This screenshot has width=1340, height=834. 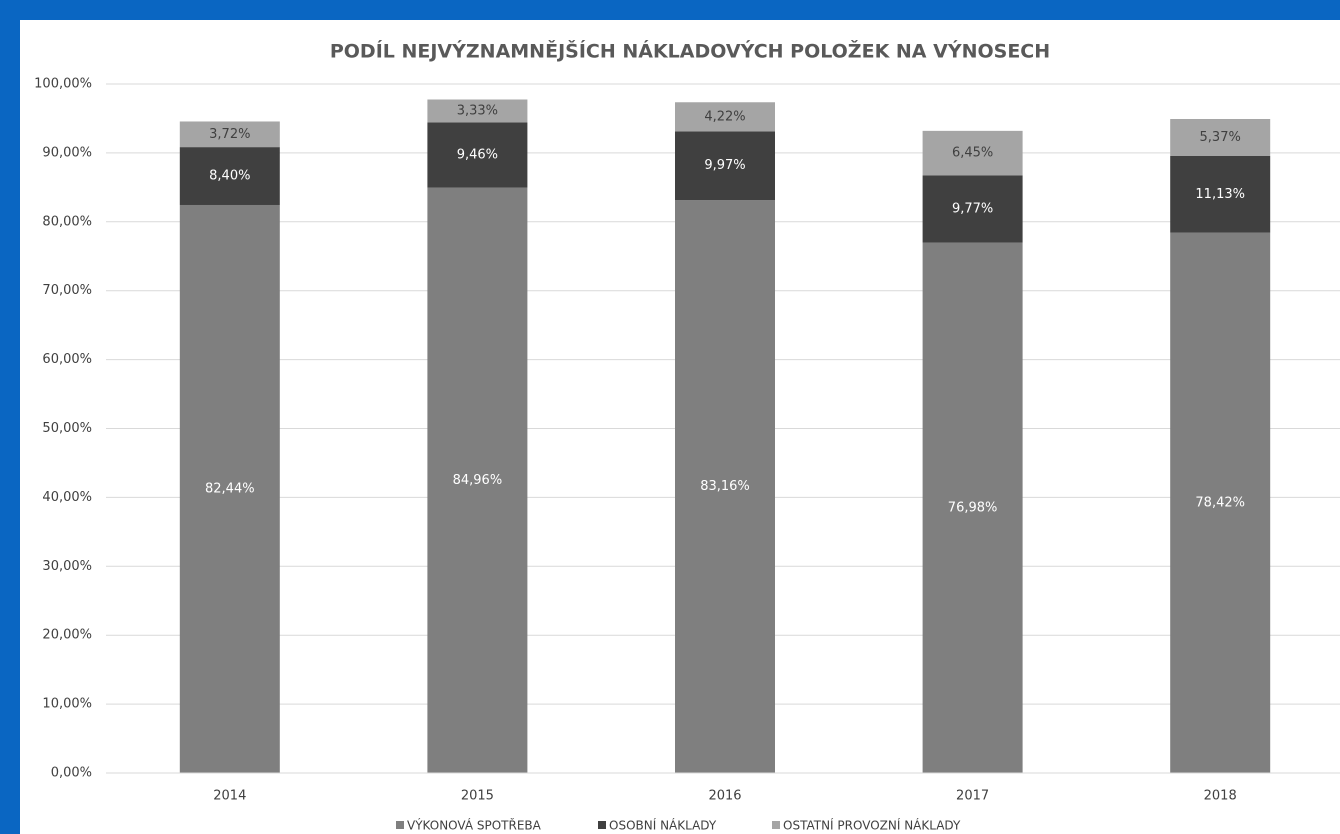 I want to click on y-tick-label: 100,00%, so click(x=63, y=84).